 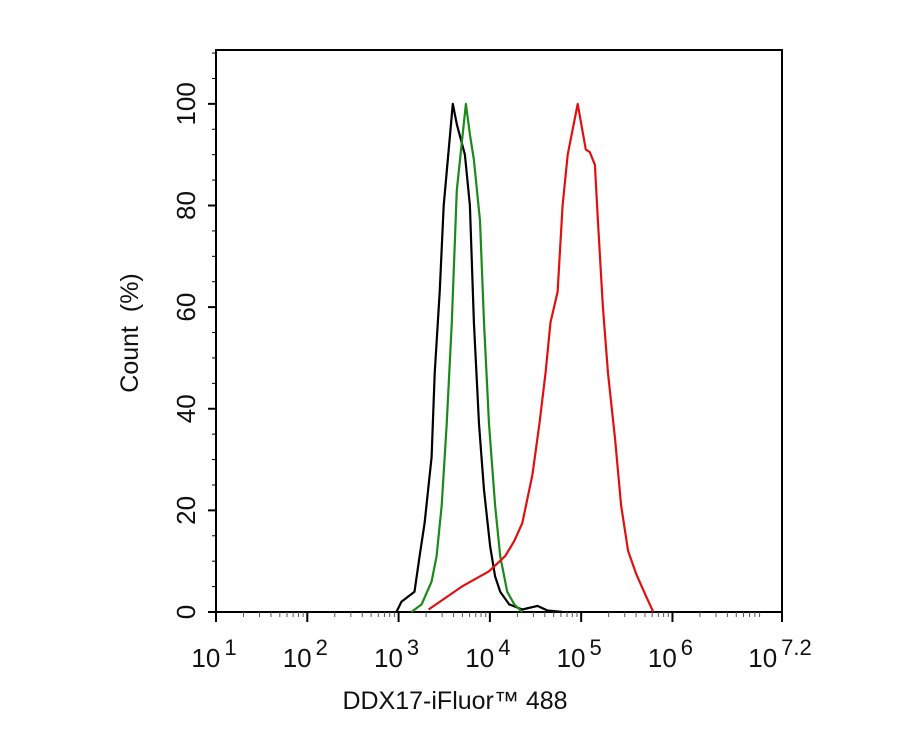 What do you see at coordinates (504, 647) in the screenshot?
I see `x-tick-exponent: 4` at bounding box center [504, 647].